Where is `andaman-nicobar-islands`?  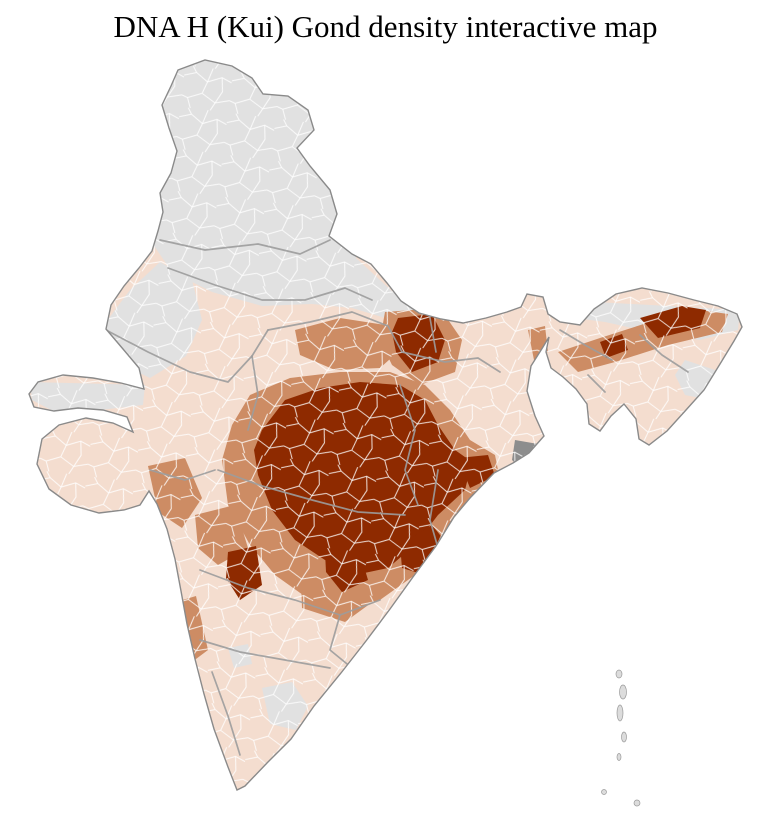 andaman-nicobar-islands is located at coordinates (621, 738).